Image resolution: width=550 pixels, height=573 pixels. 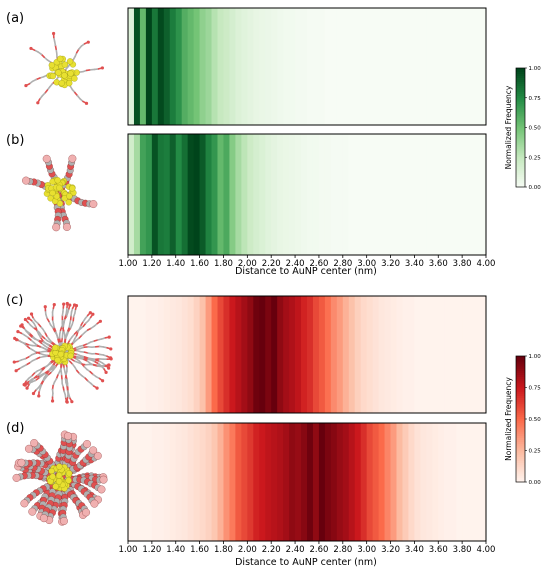 I want to click on colorbar-tick-label: 1.00, so click(x=535, y=357).